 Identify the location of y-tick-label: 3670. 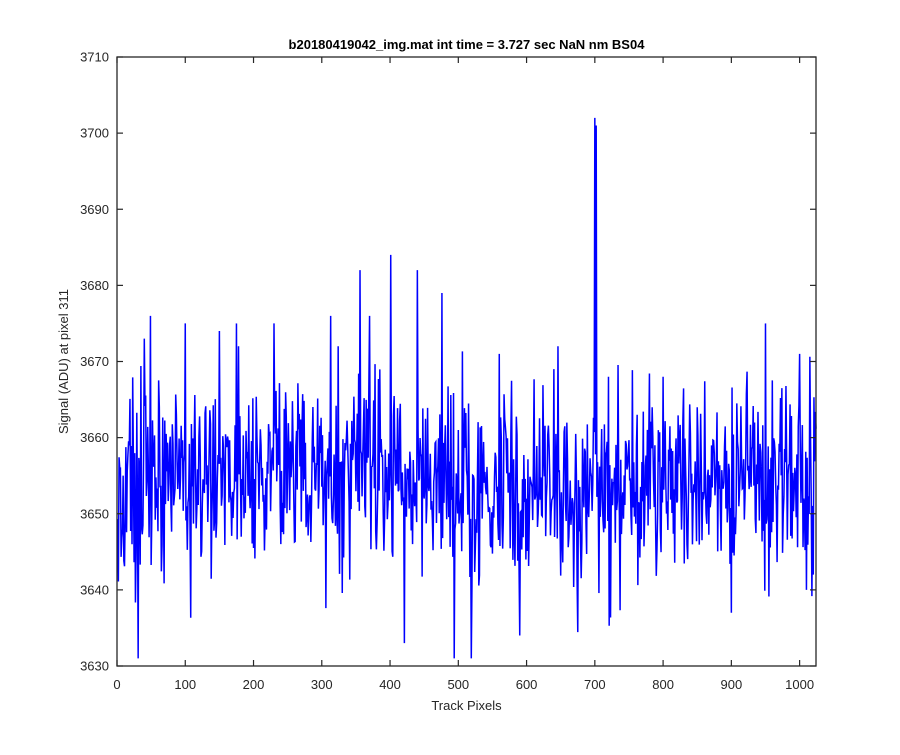
(94, 361).